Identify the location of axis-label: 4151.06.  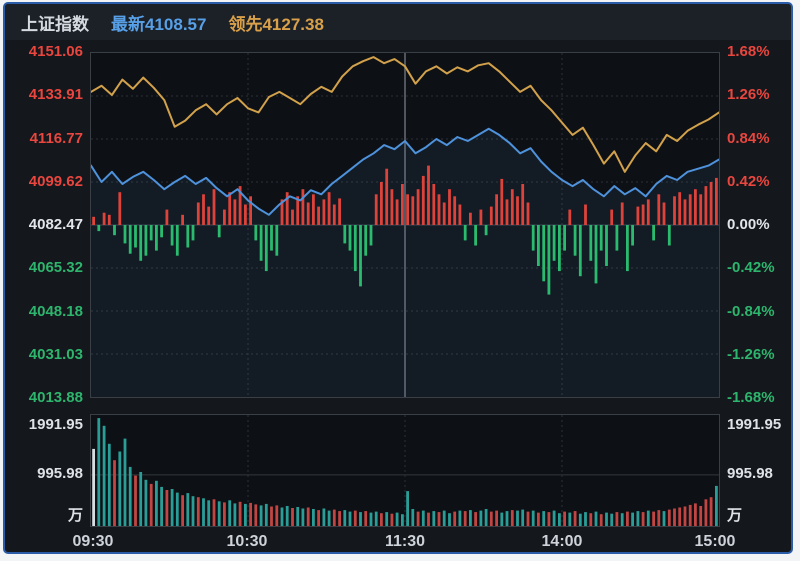
(55, 51).